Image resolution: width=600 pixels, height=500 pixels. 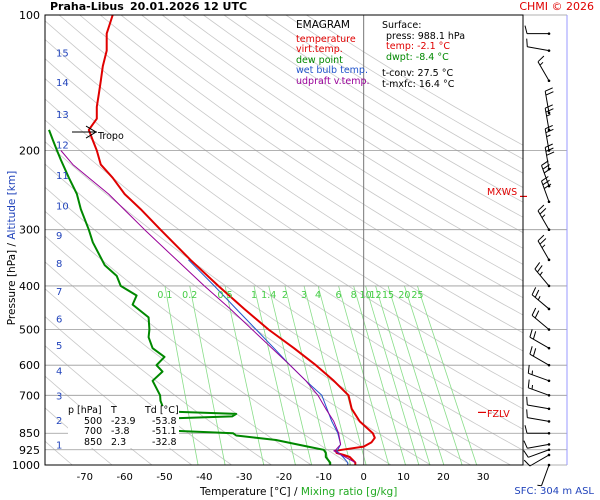 What do you see at coordinates (62, 206) in the screenshot?
I see `altitude-tick-label: 10` at bounding box center [62, 206].